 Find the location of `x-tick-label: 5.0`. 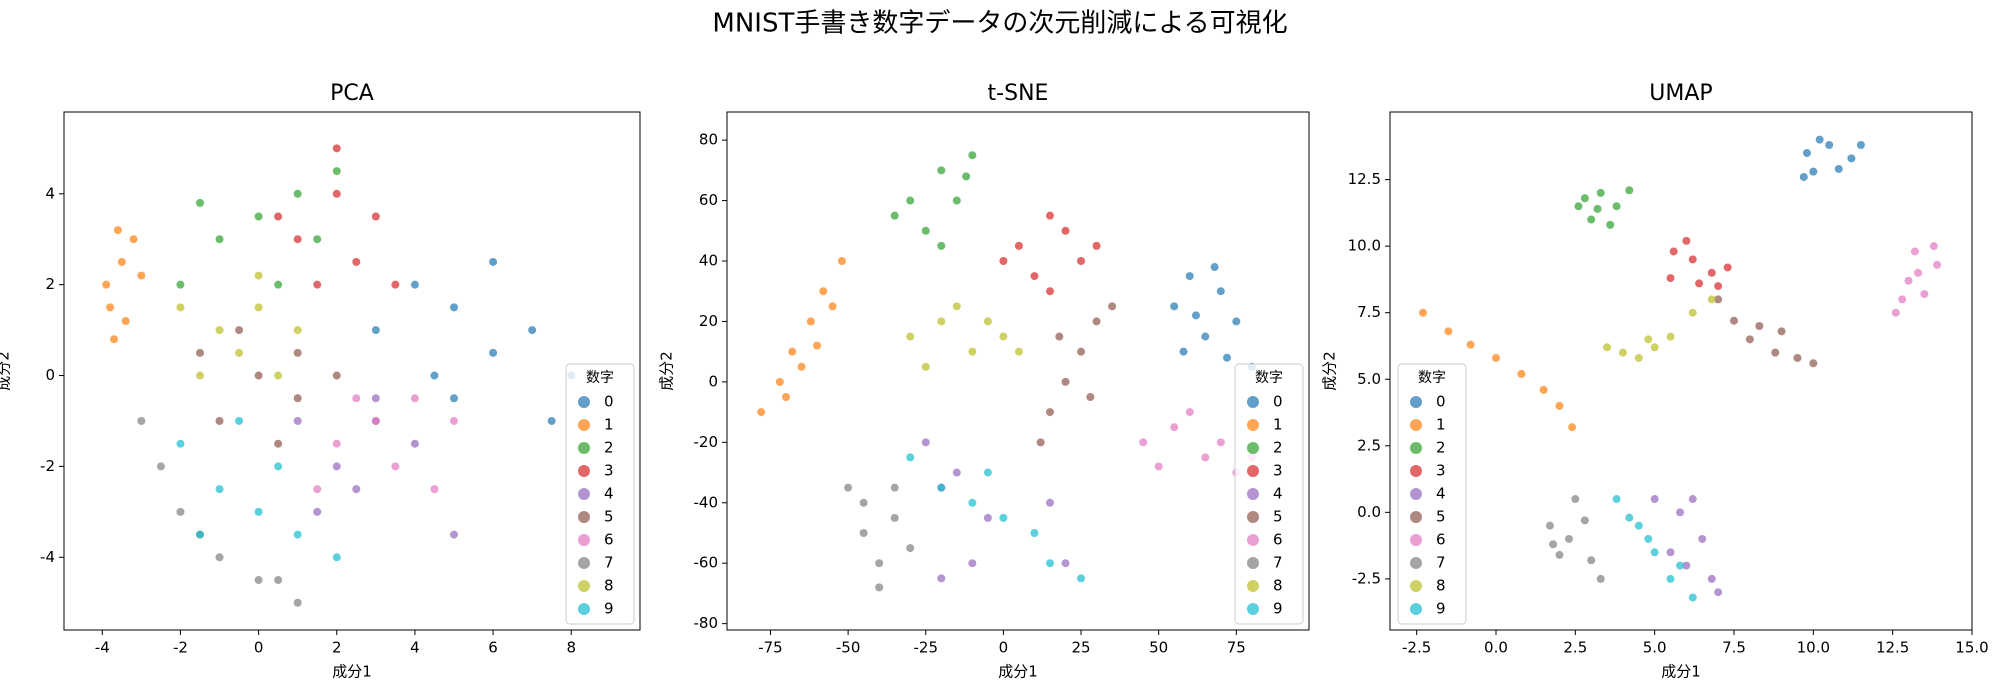

x-tick-label: 5.0 is located at coordinates (1655, 648).